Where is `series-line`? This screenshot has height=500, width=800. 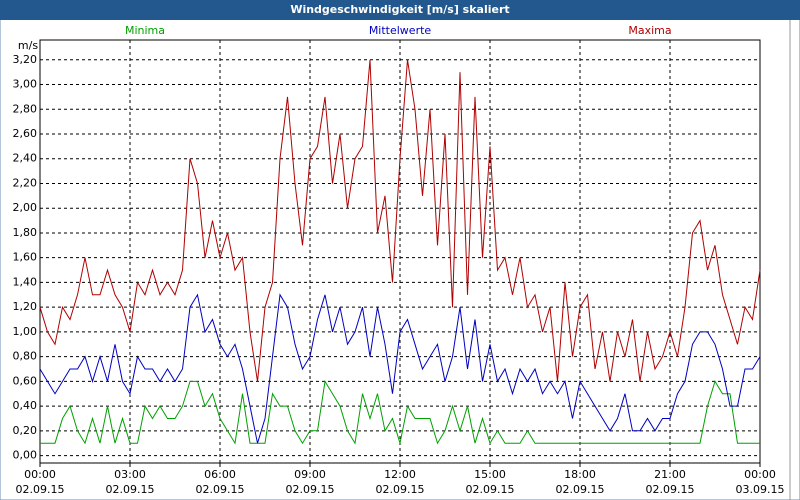 series-line is located at coordinates (400, 412).